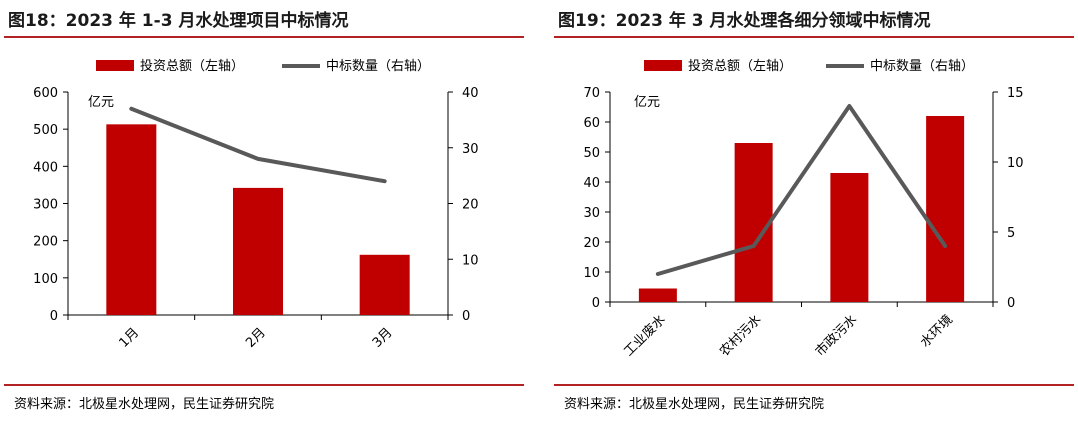 The image size is (1078, 421). I want to click on bar-3月, so click(384, 284).